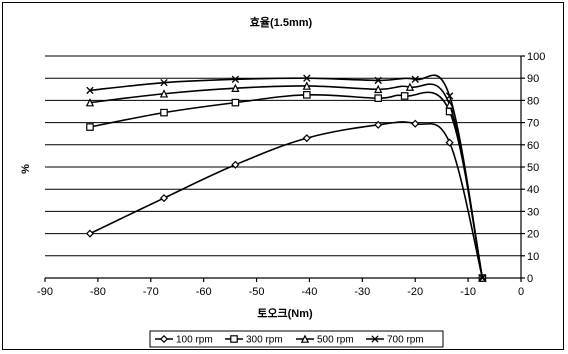  Describe the element at coordinates (194, 340) in the screenshot. I see `legend-label-100-rpm: 100 rpm` at that location.